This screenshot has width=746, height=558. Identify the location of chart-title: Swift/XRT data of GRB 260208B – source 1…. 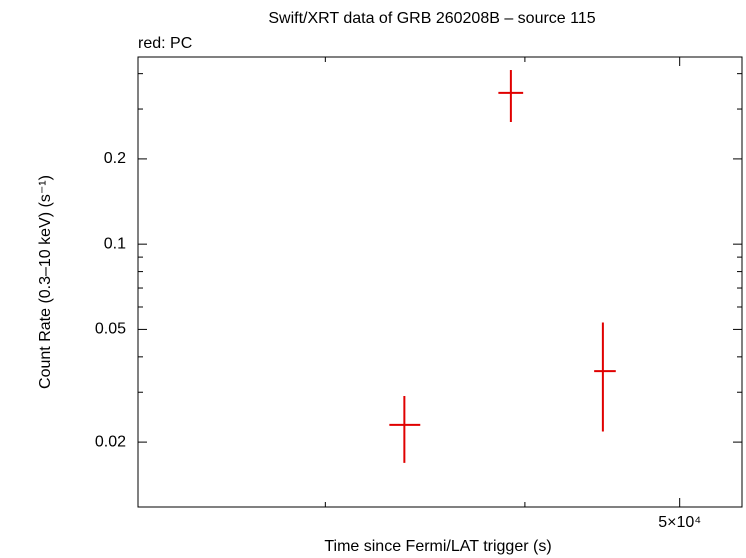
(431, 18).